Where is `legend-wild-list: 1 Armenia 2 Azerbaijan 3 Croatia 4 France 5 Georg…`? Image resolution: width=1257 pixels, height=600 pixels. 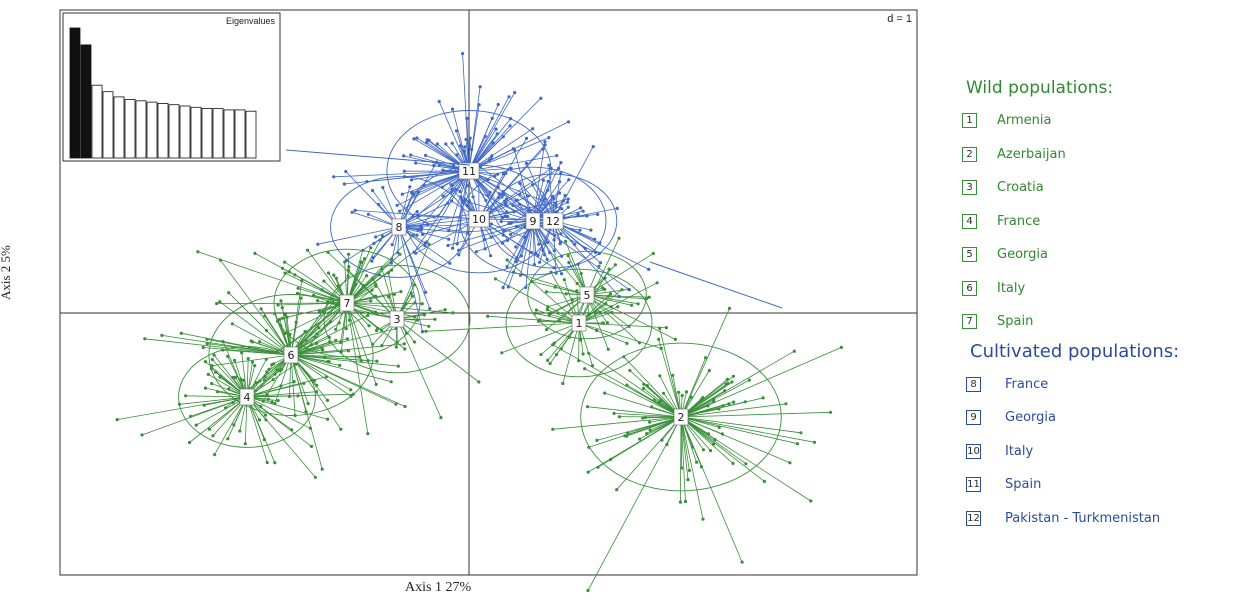 legend-wild-list: 1 Armenia 2 Azerbaijan 3 Croatia 4 France 5 Georg… is located at coordinates (1109, 221).